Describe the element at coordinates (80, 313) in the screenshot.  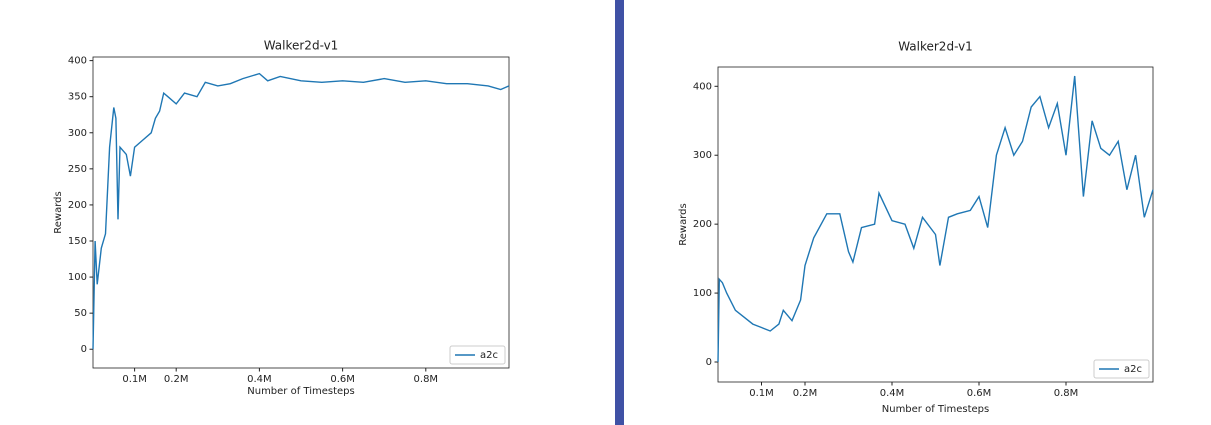
I see `y-tick-label: 50` at that location.